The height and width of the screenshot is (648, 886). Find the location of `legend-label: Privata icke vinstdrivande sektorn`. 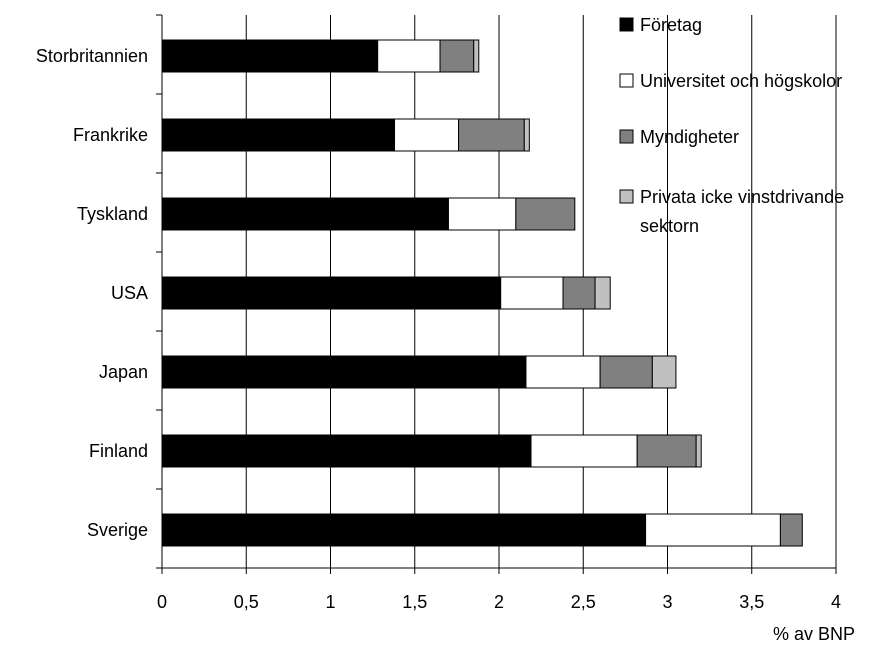

legend-label: Privata icke vinstdrivande sektorn is located at coordinates (742, 211).